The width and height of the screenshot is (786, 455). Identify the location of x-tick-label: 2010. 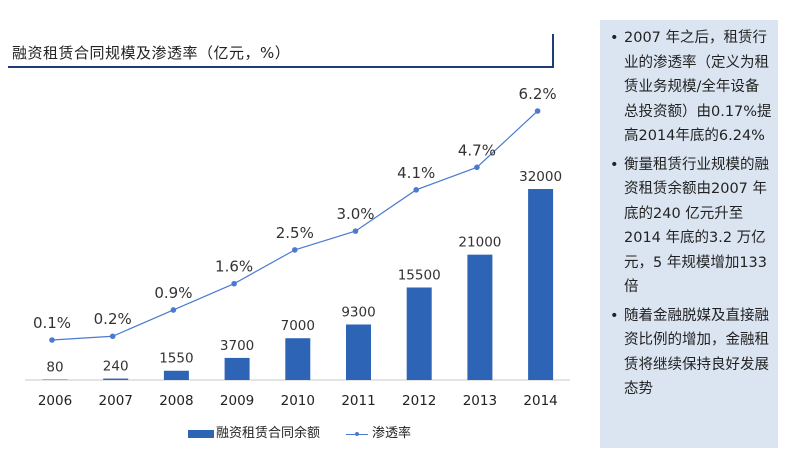
(298, 401).